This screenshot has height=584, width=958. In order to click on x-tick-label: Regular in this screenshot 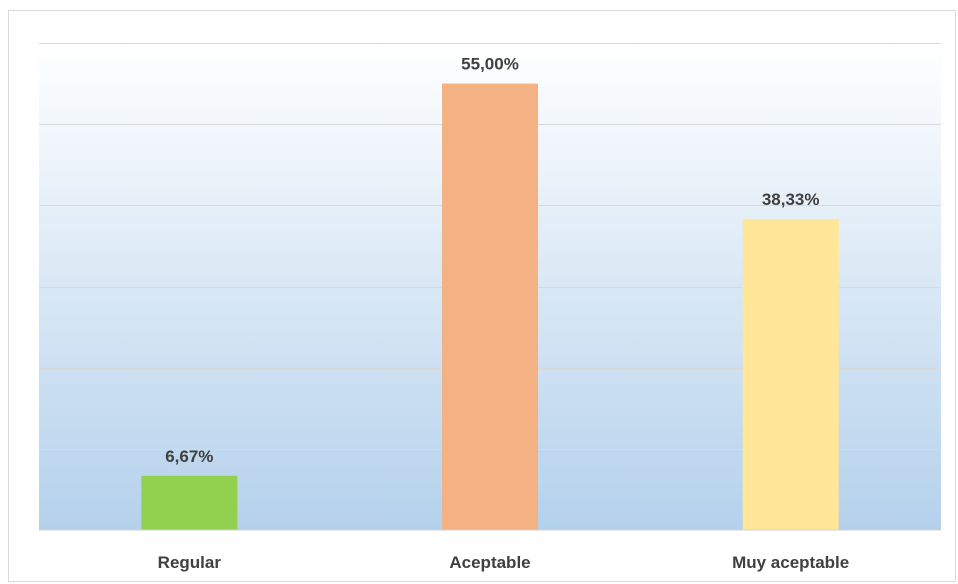, I will do `click(190, 562)`.